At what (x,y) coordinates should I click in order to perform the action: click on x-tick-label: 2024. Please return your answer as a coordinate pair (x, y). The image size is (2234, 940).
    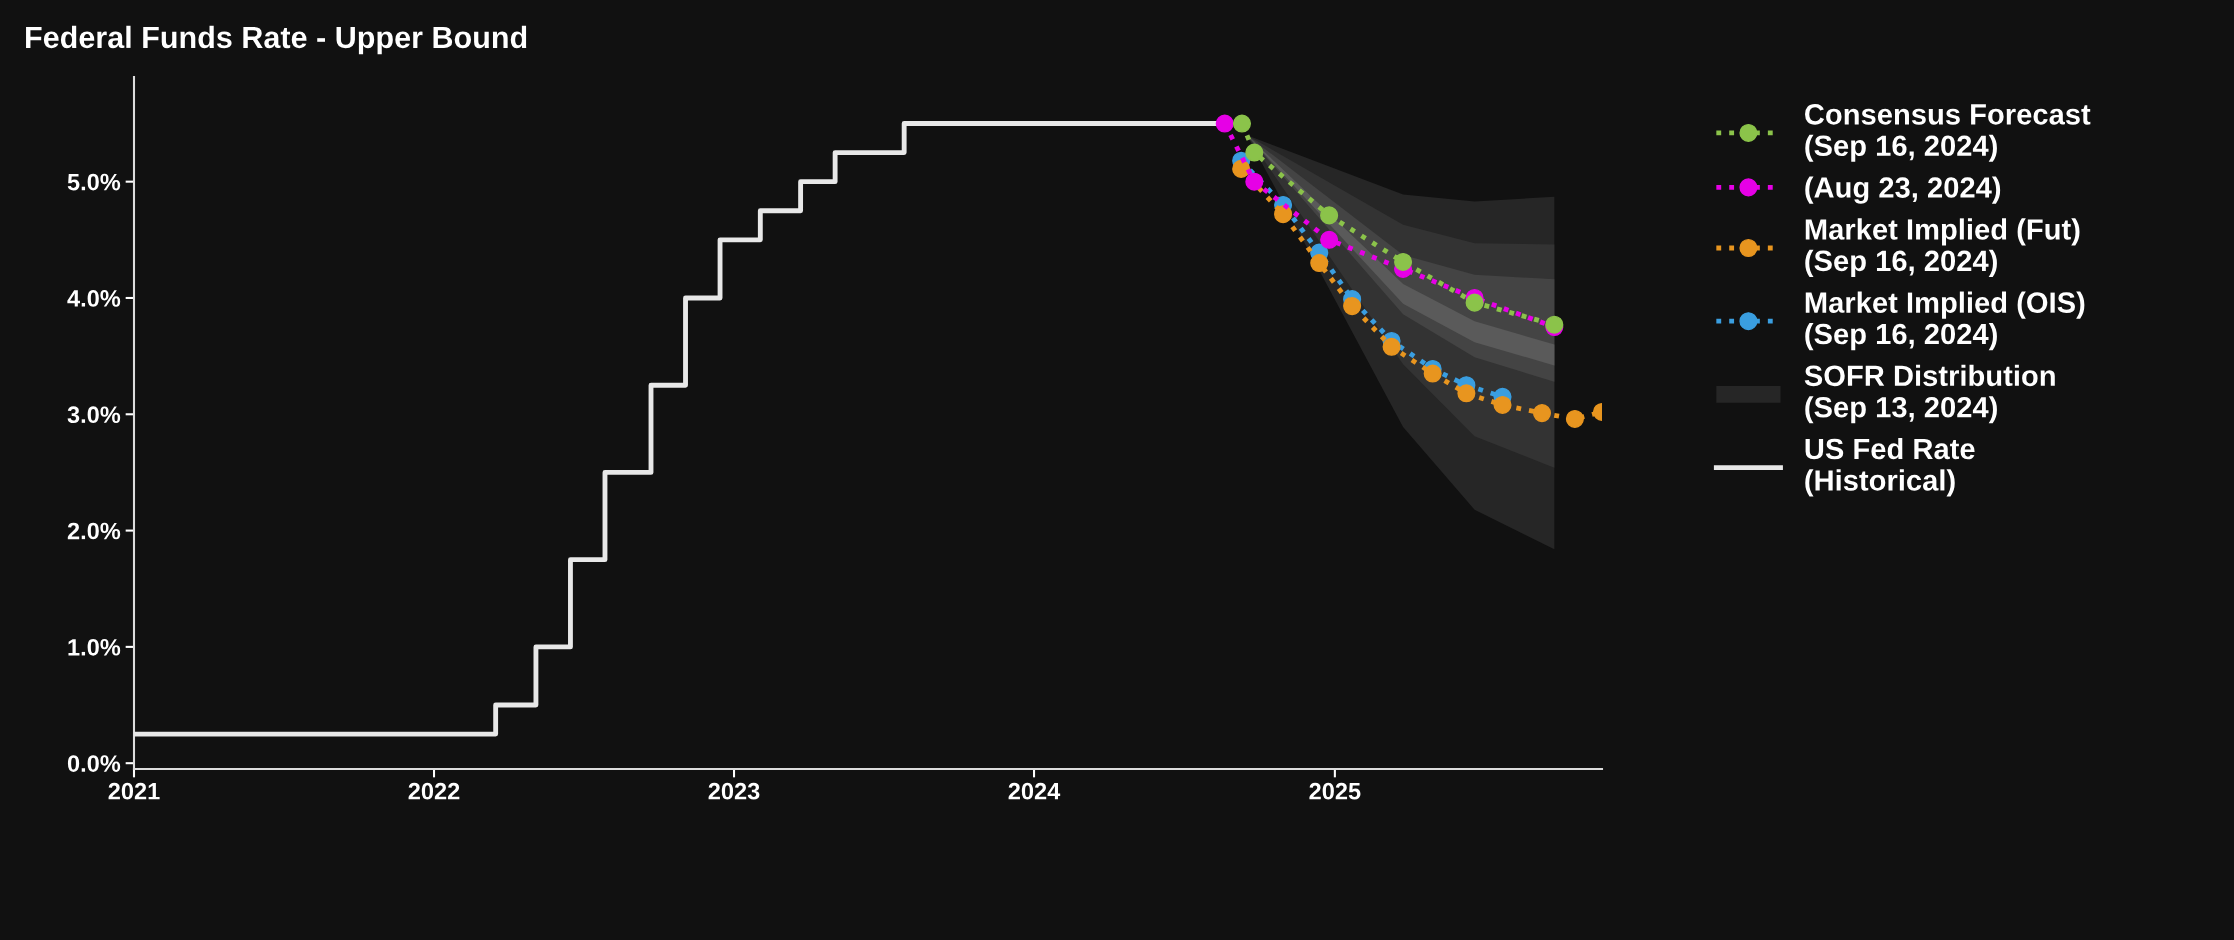
    Looking at the image, I should click on (1034, 791).